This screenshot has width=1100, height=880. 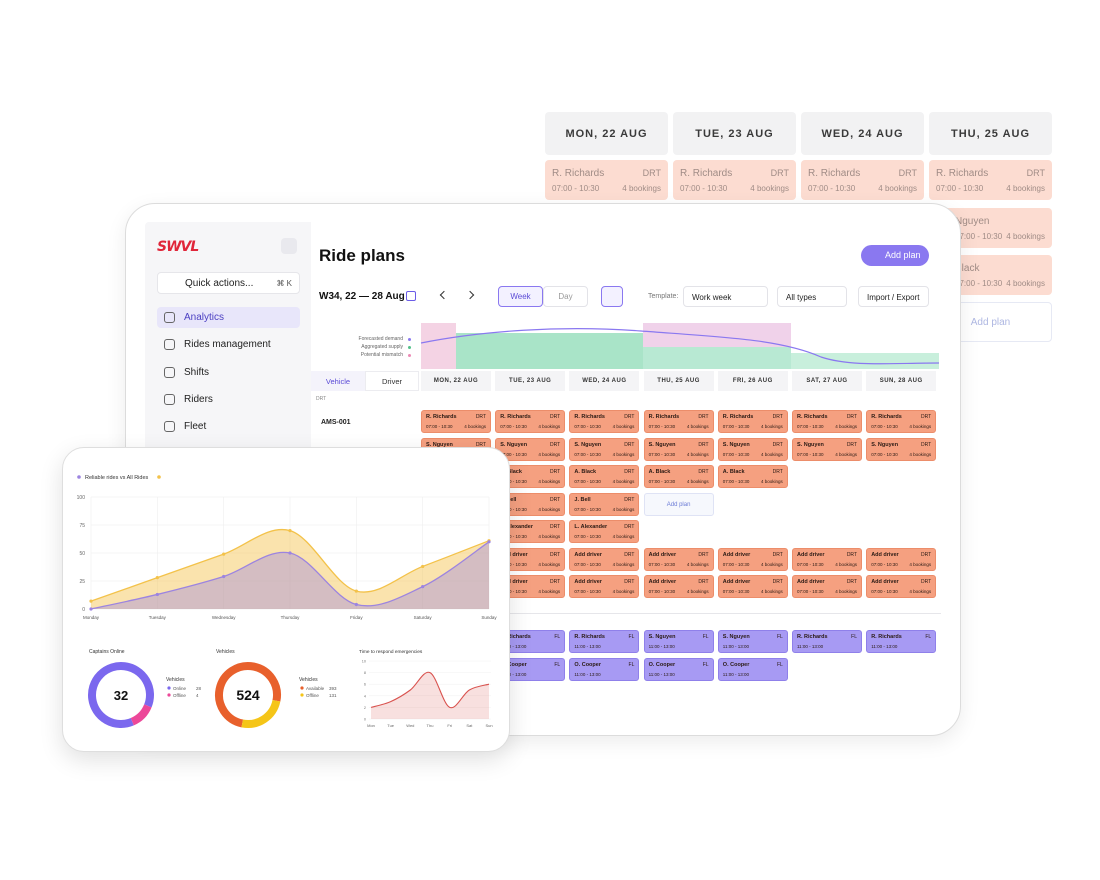 What do you see at coordinates (362, 296) in the screenshot?
I see `week-range: W34, 22 — 28 Aug` at bounding box center [362, 296].